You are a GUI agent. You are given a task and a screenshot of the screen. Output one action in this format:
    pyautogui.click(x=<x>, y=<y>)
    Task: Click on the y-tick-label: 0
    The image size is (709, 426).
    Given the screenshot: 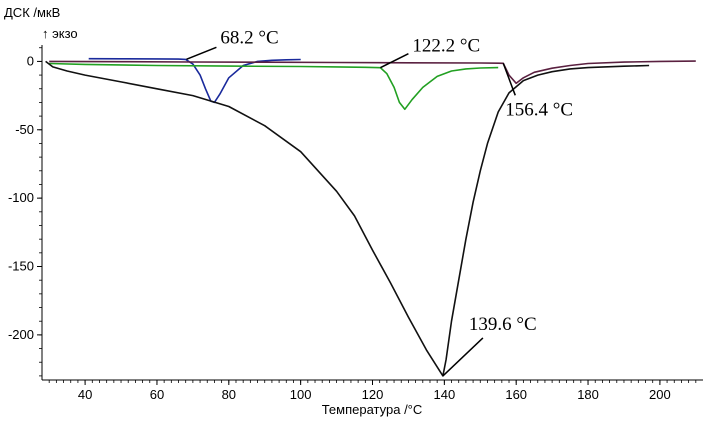 What is the action you would take?
    pyautogui.click(x=30, y=60)
    